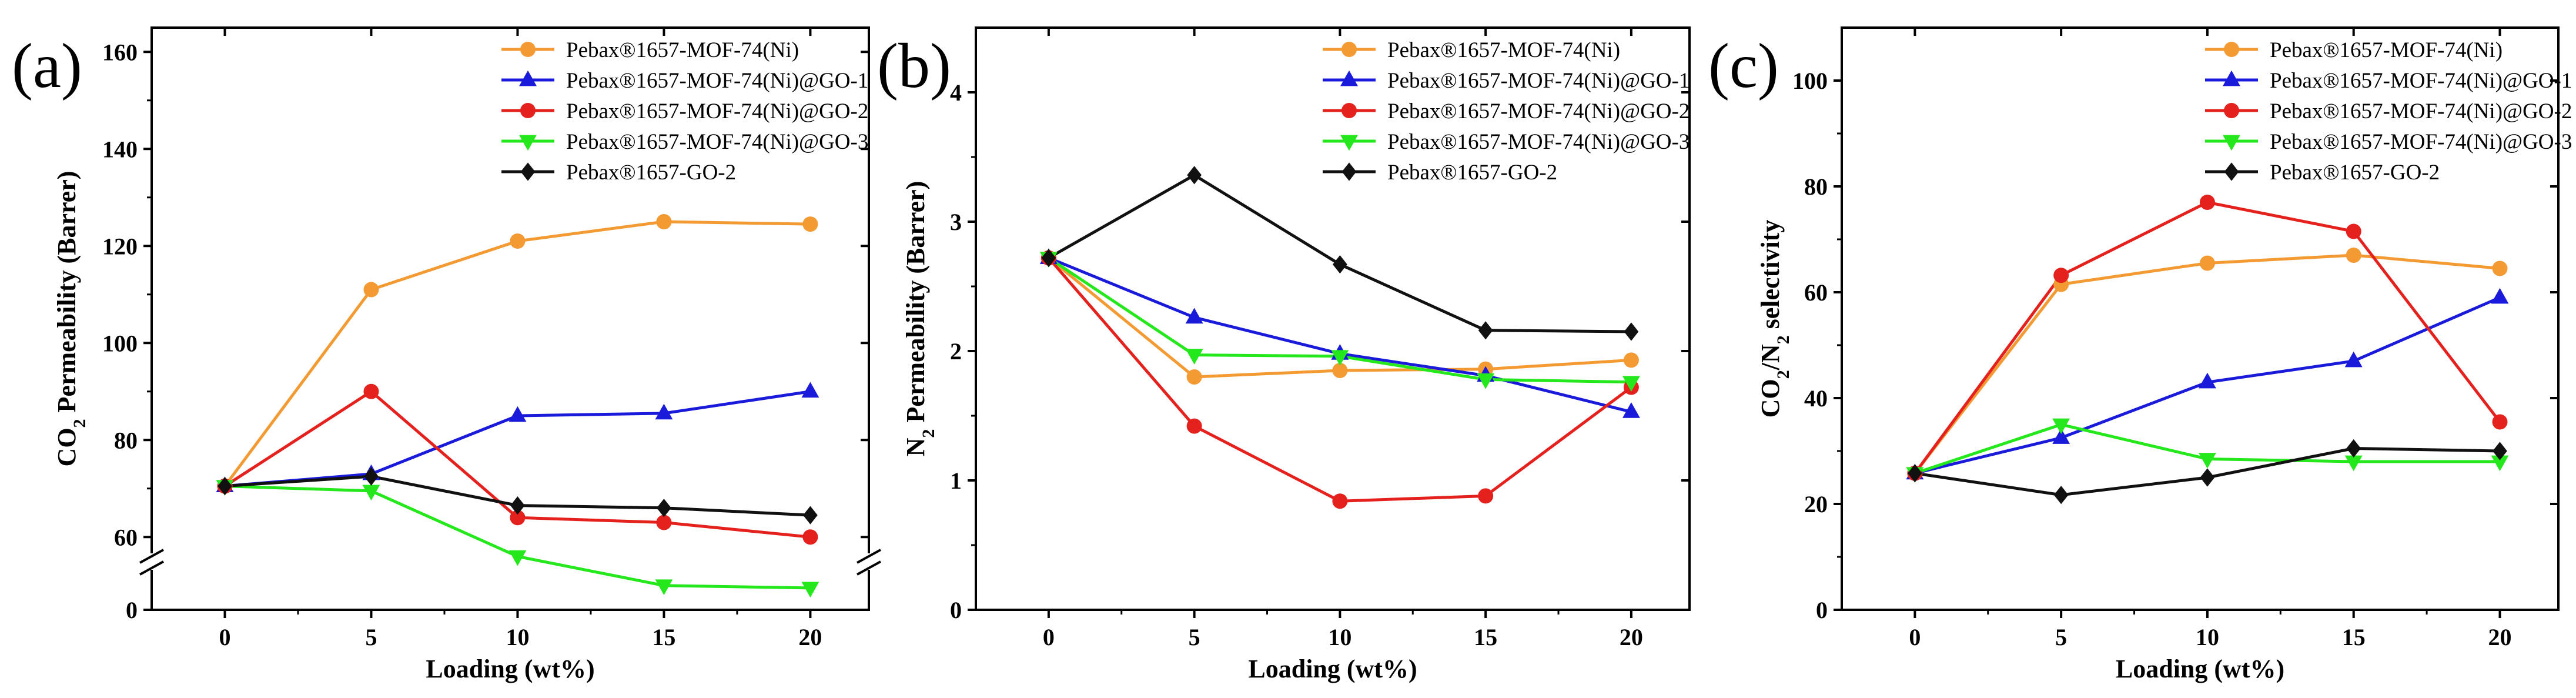 Image resolution: width=2576 pixels, height=698 pixels. I want to click on panel-b-x-tick-label: 5, so click(1194, 637).